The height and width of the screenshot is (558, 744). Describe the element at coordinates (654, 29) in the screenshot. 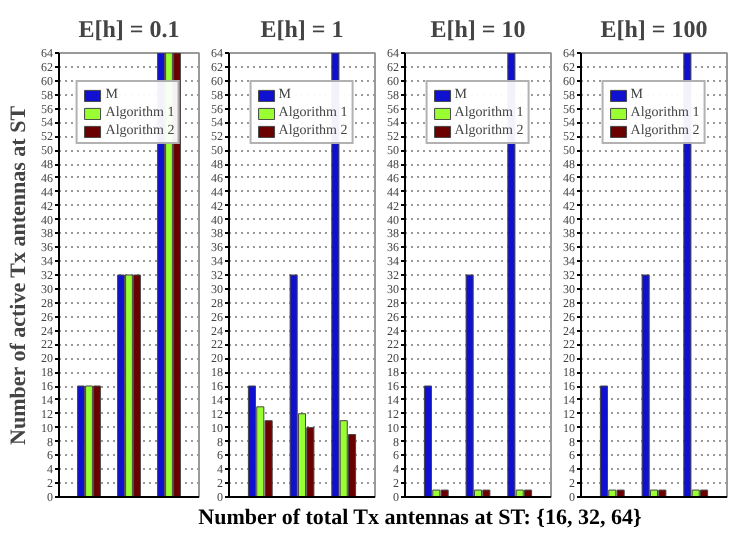

I see `chart-title: E[h] = 100` at that location.